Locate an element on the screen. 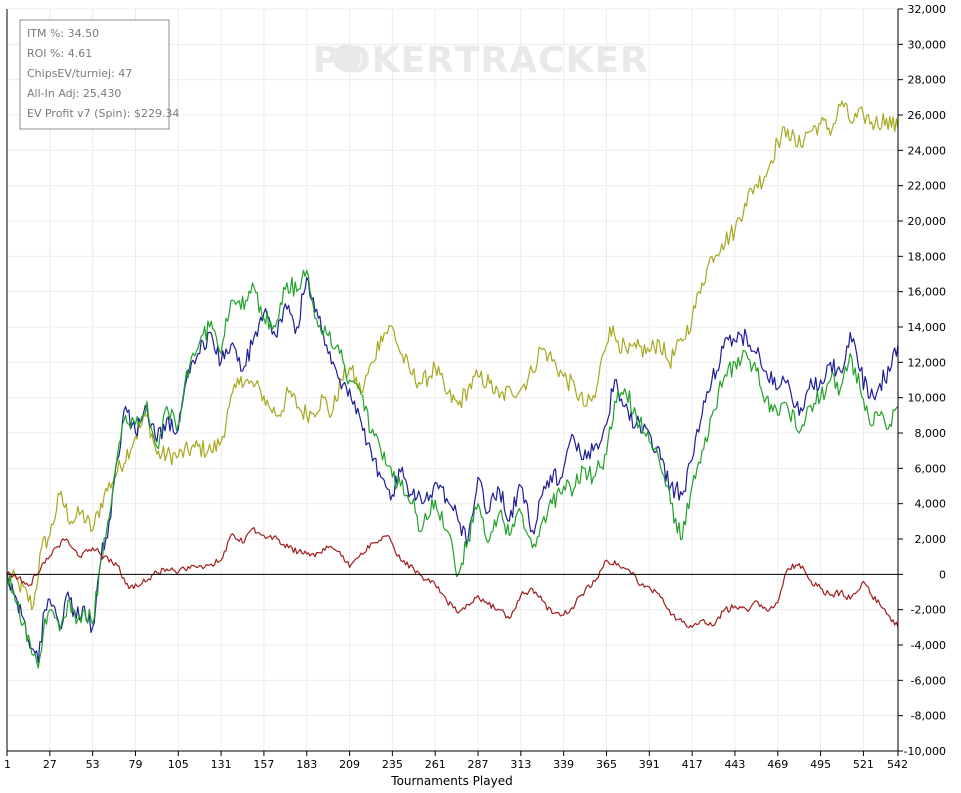 This screenshot has width=961, height=793. x-axis-title: Tournaments Played is located at coordinates (451, 781).